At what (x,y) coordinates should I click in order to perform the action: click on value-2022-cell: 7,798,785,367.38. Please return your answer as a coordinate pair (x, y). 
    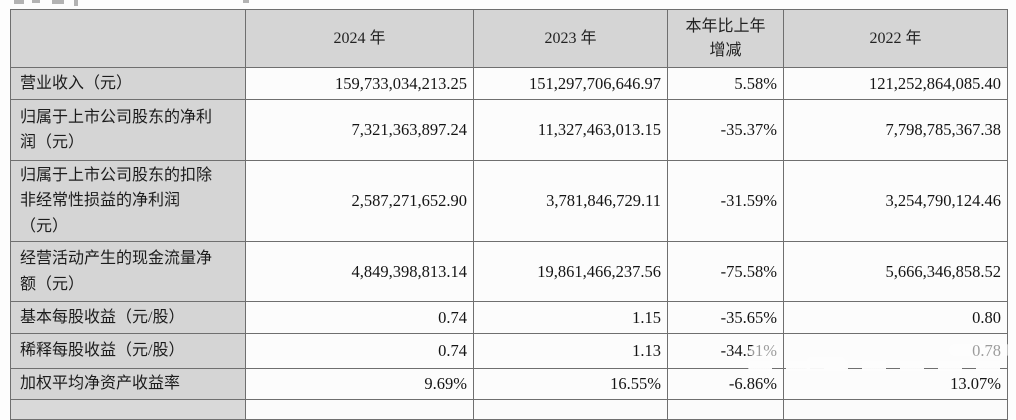
    Looking at the image, I should click on (895, 130).